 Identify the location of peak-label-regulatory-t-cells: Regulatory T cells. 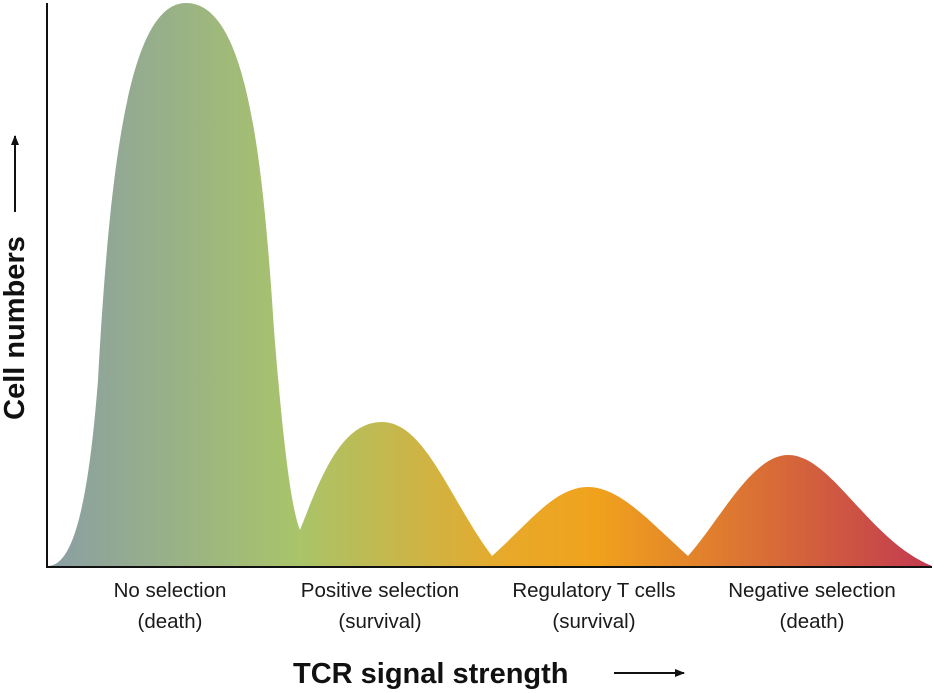
(593, 590).